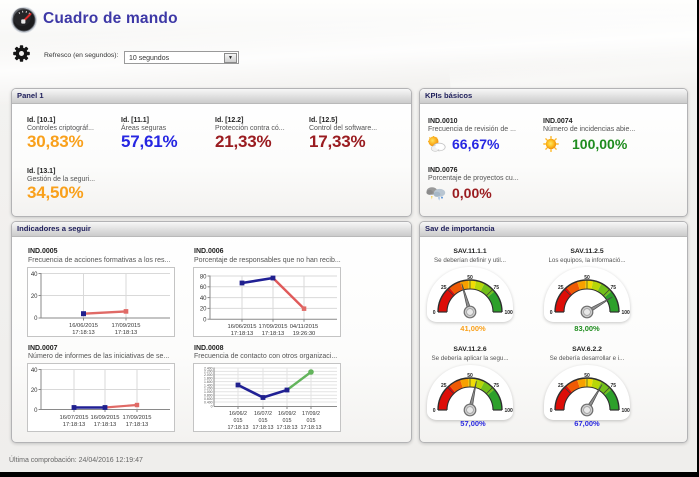 This screenshot has width=699, height=477. Describe the element at coordinates (208, 382) in the screenshot. I see `svg-text: 1.600` at that location.